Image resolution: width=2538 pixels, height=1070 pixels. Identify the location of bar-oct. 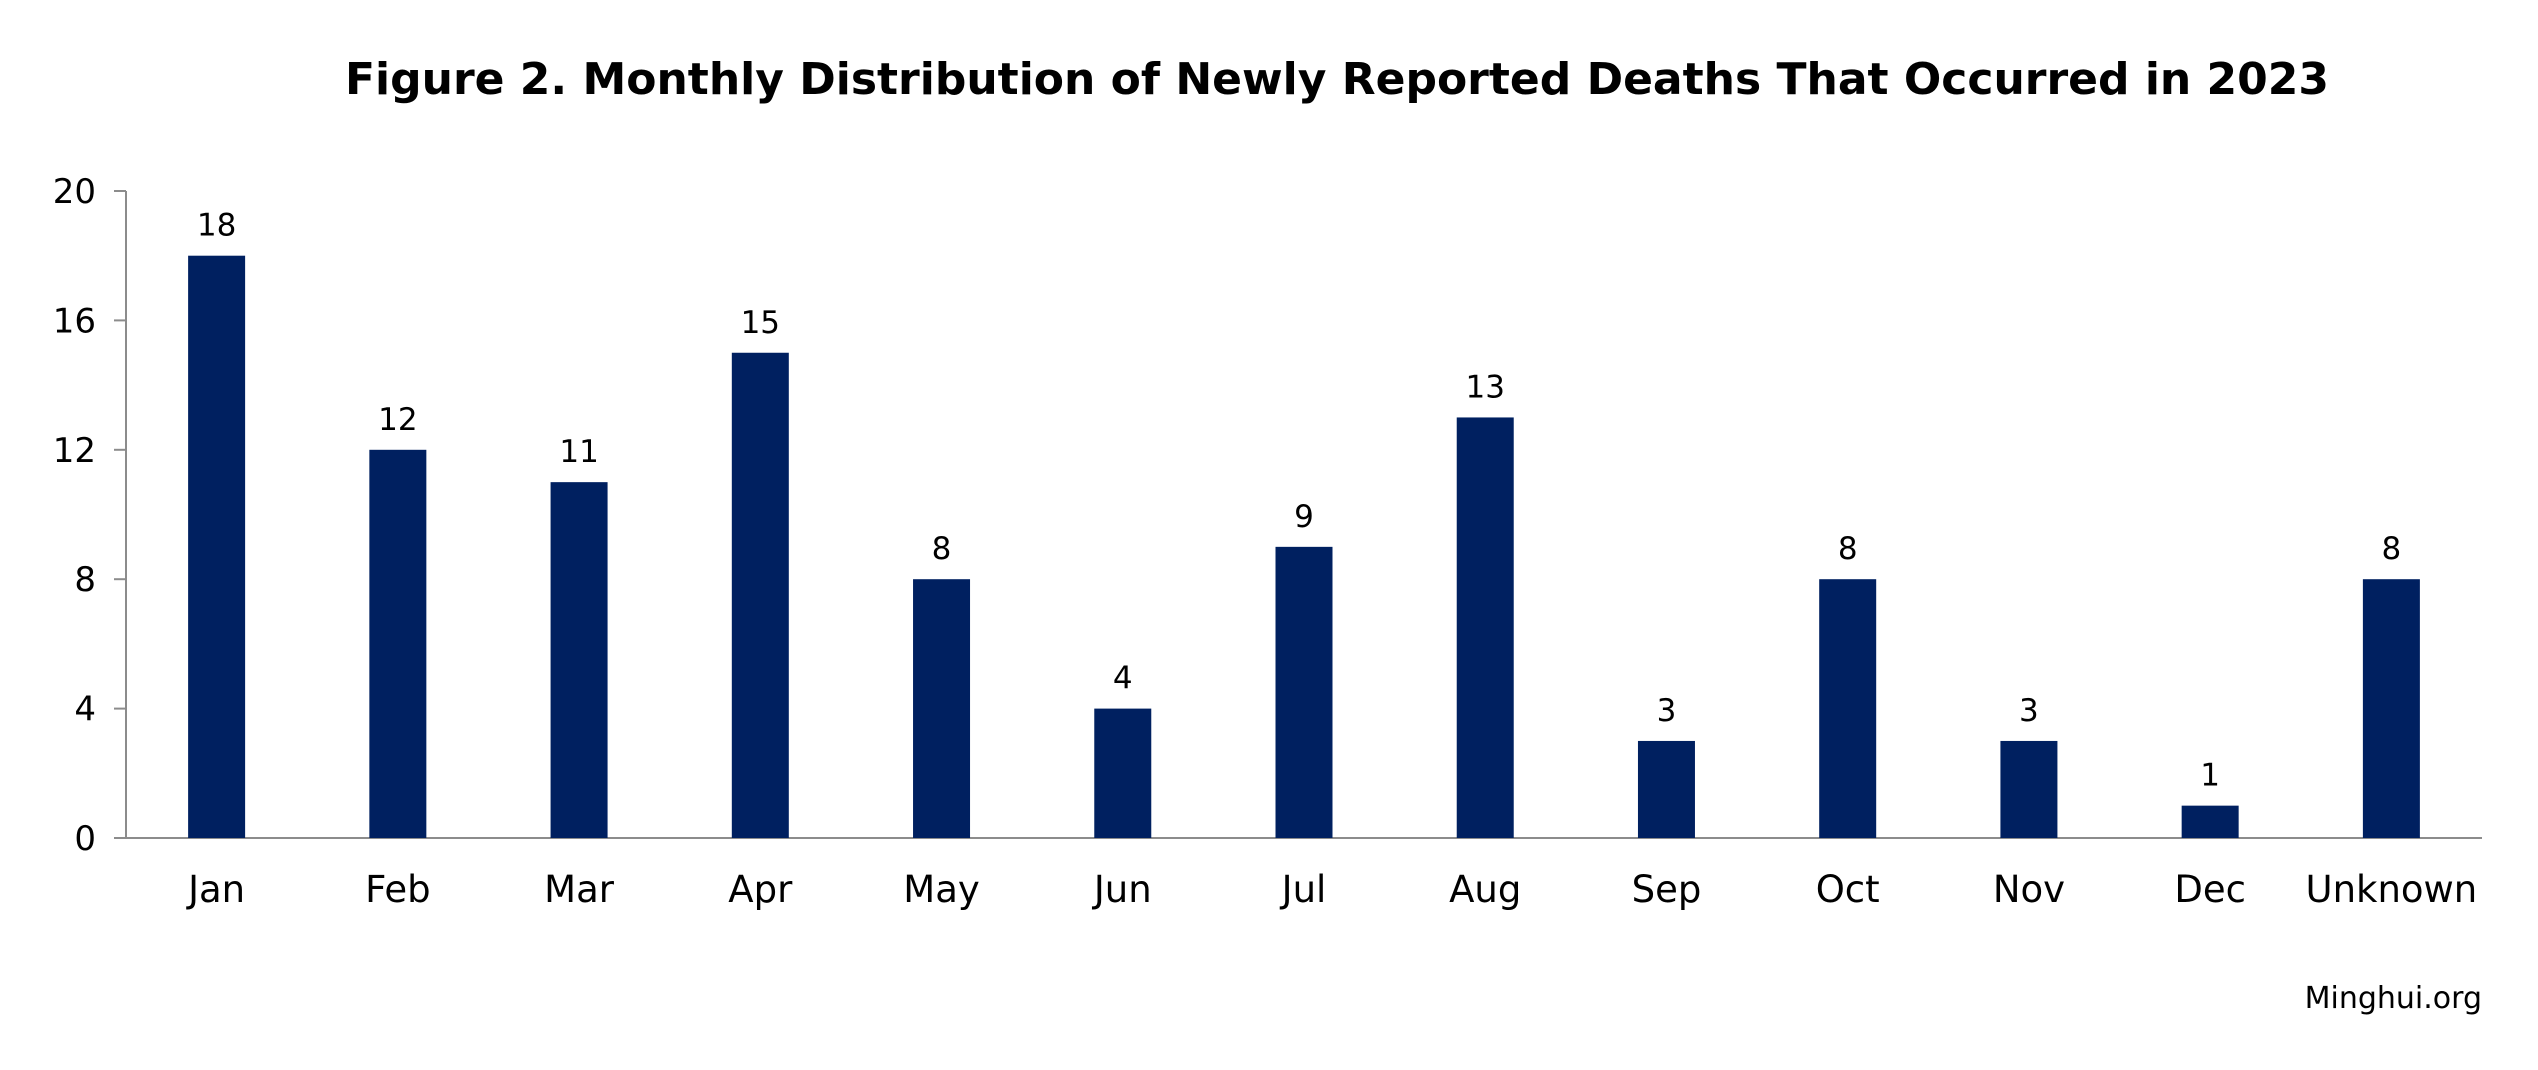
(1848, 708).